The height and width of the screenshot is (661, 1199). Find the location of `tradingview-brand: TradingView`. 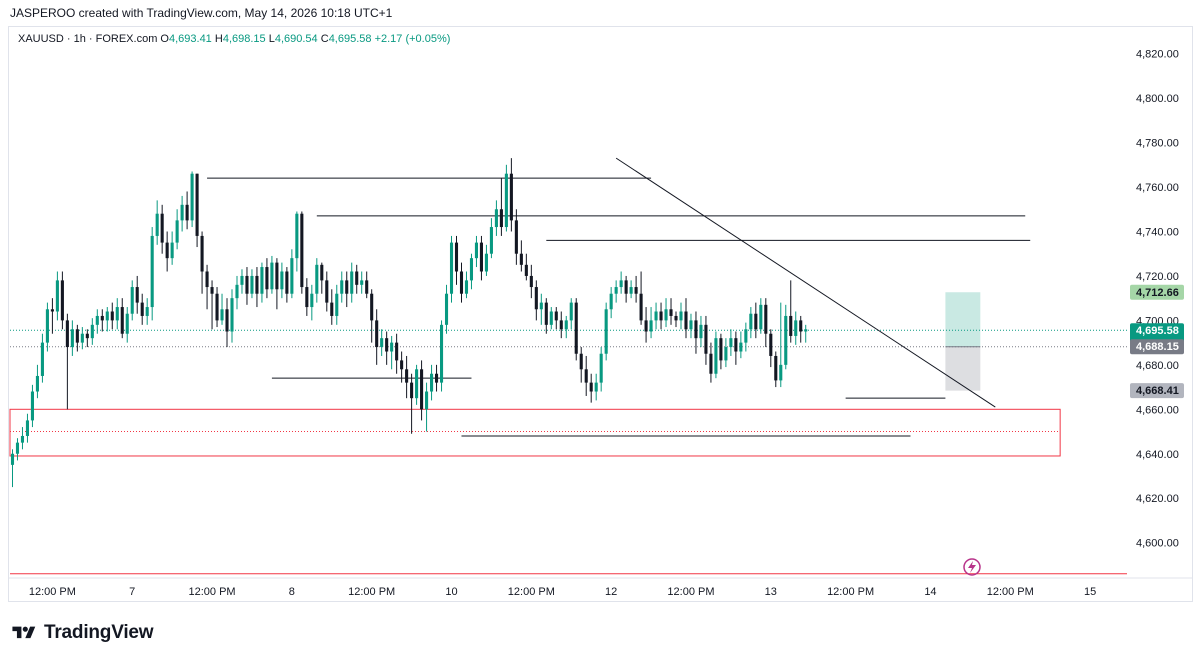

tradingview-brand: TradingView is located at coordinates (82, 633).